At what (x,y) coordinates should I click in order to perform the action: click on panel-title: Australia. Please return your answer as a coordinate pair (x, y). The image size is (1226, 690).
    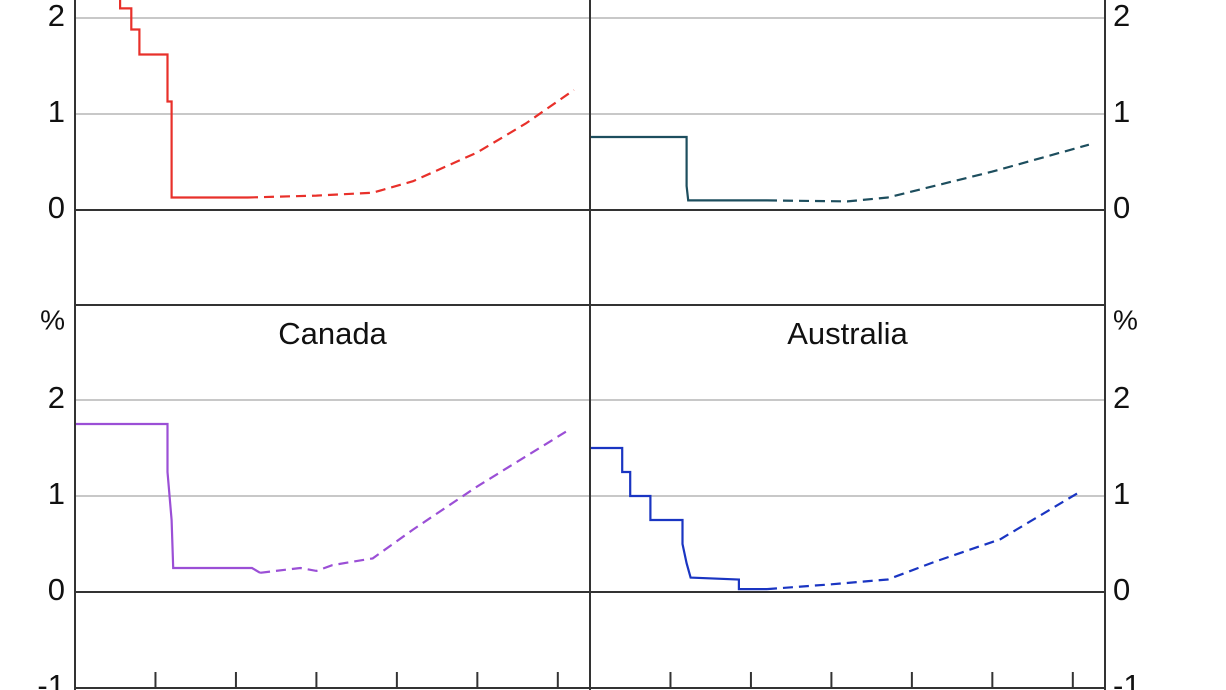
    Looking at the image, I should click on (847, 333).